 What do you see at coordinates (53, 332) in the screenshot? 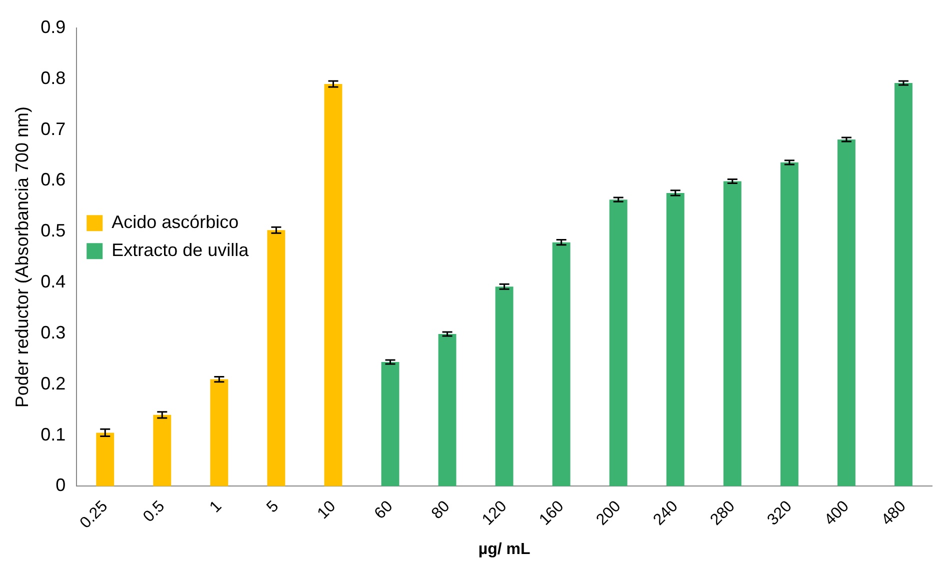
I see `y-tick-label: 0.3` at bounding box center [53, 332].